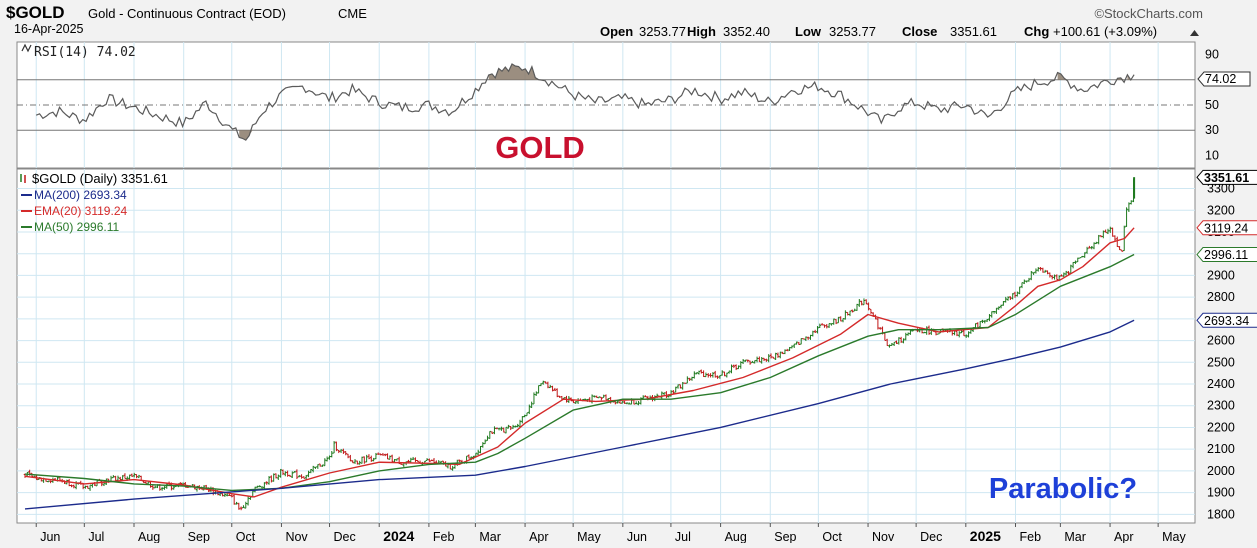 This screenshot has width=1257, height=548. I want to click on close-label: Close, so click(919, 31).